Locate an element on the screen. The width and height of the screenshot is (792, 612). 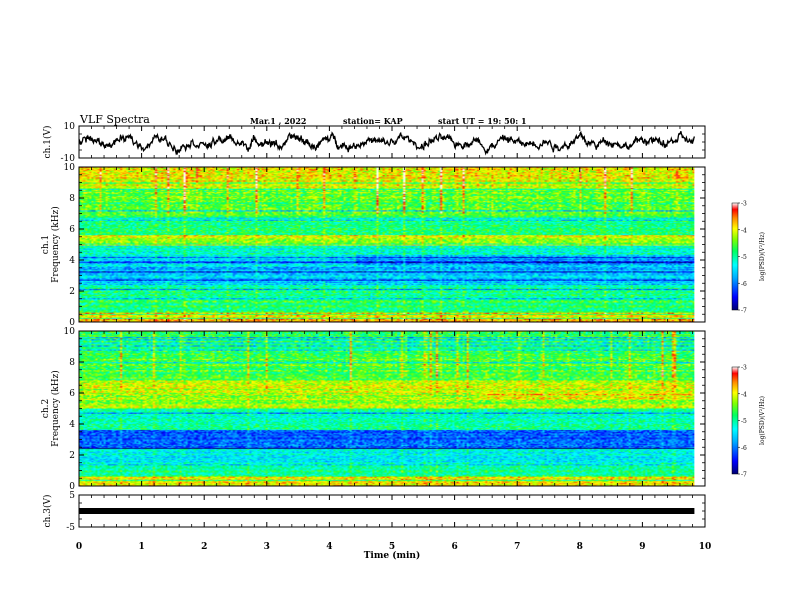
ch2-spectrogram-colorbar-tick: -7 is located at coordinates (744, 475).